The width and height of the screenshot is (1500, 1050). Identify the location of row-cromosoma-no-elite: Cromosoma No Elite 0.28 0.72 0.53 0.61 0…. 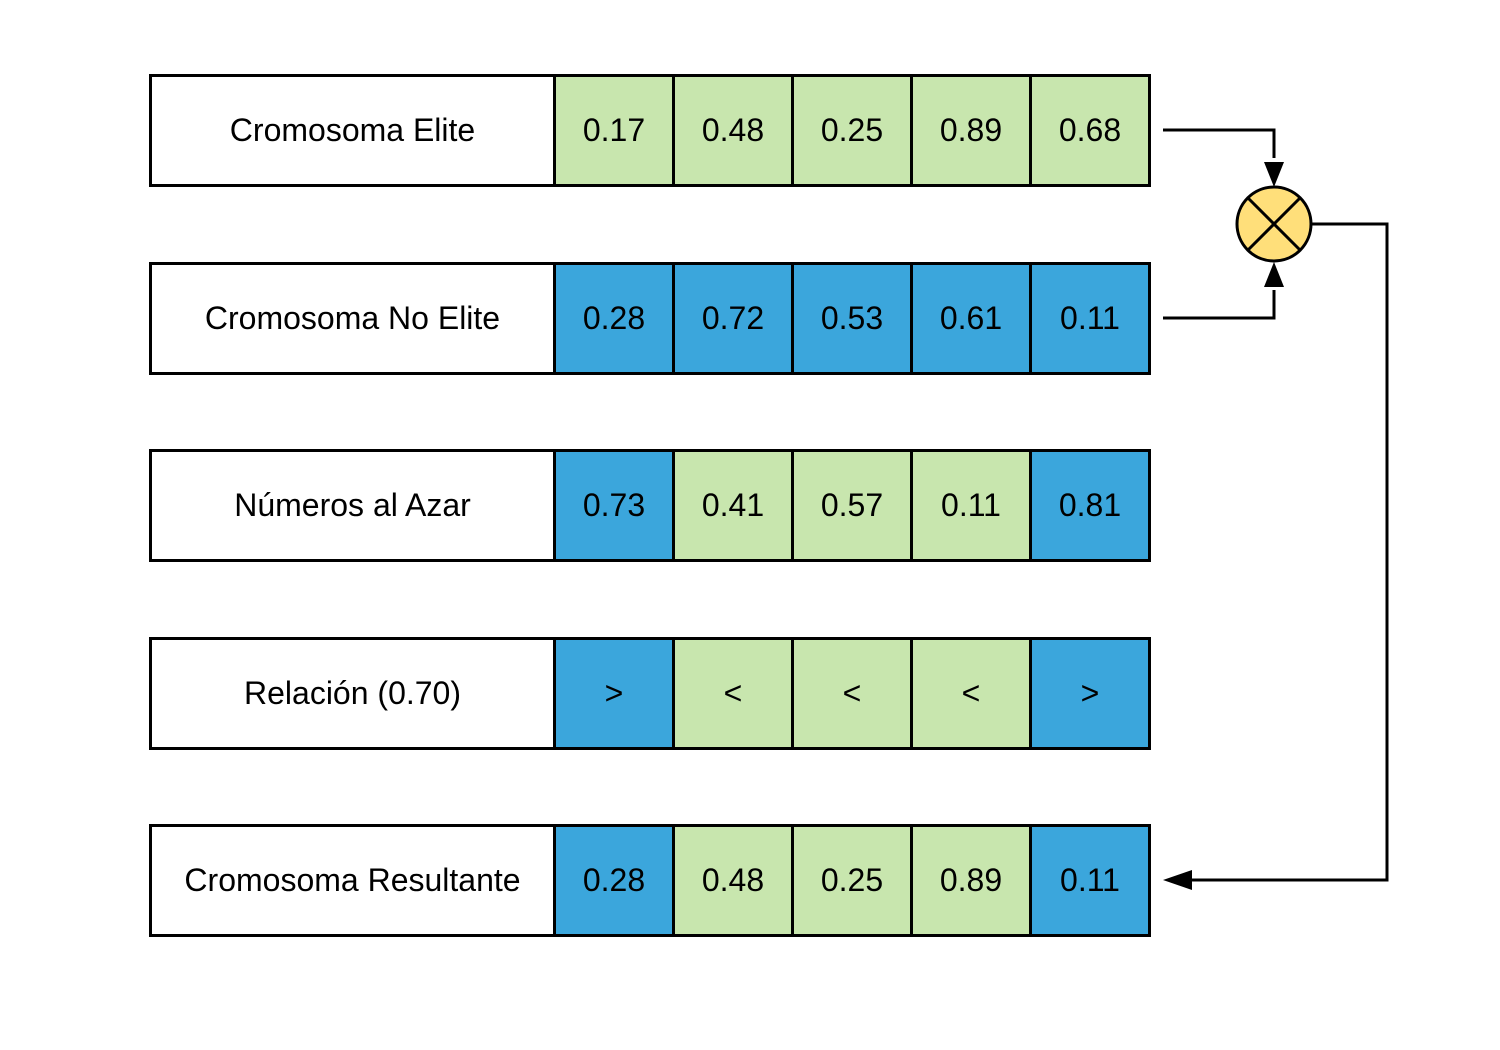
(656, 318).